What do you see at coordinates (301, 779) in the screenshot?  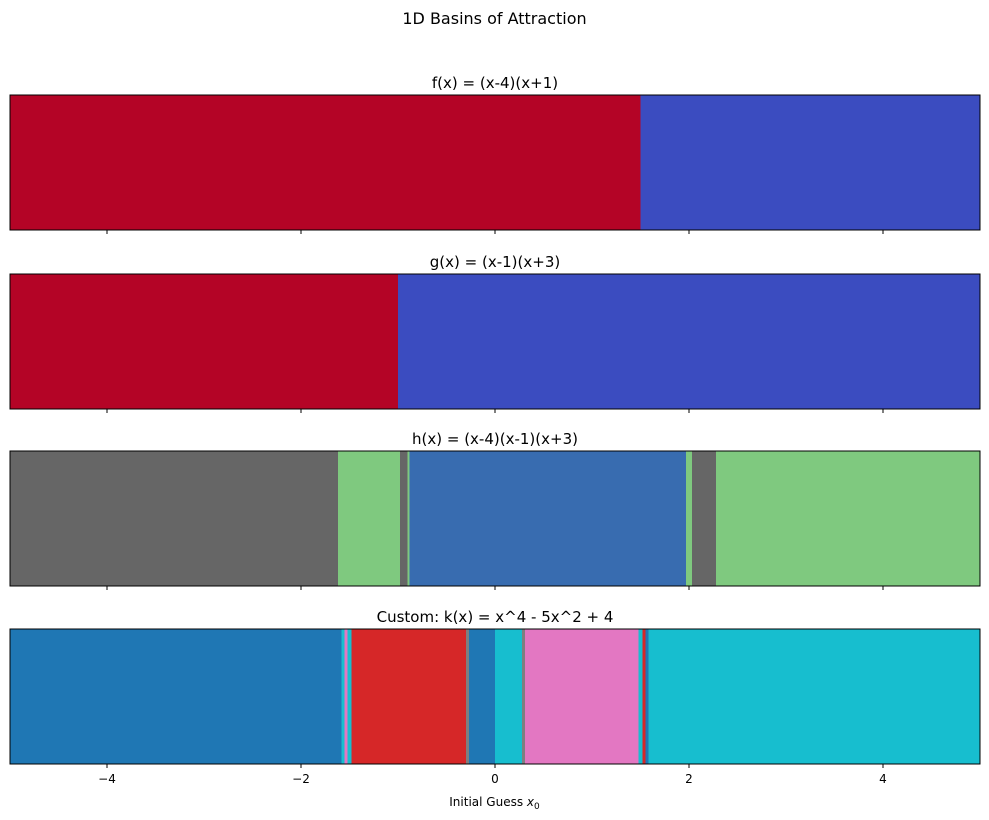 I see `x-tick-label: −2` at bounding box center [301, 779].